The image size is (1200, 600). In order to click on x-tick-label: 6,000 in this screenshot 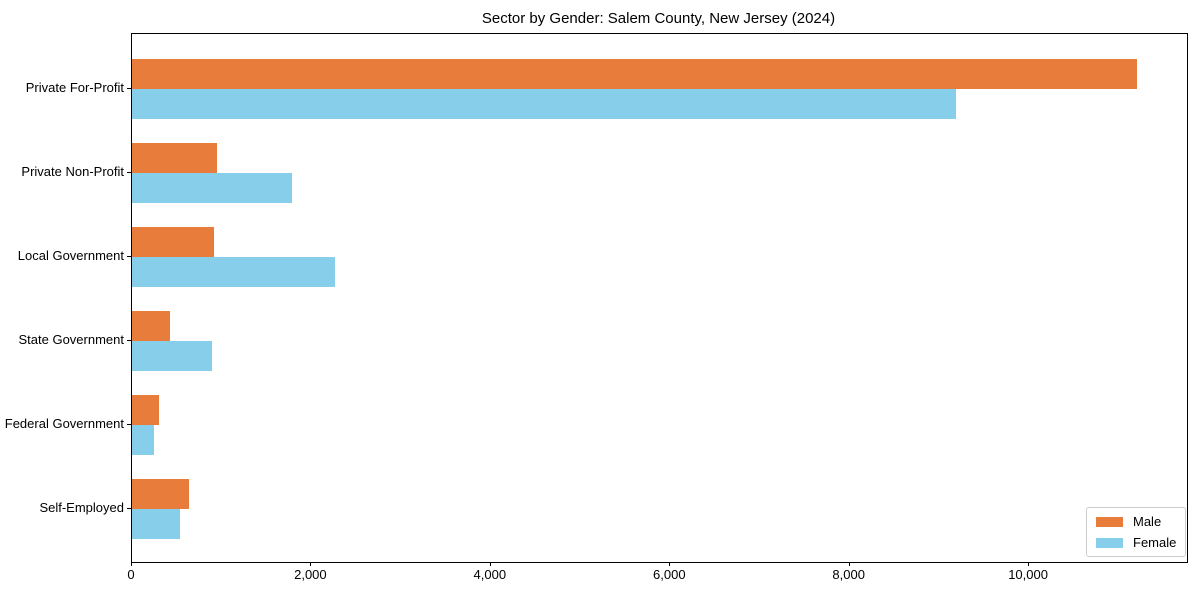, I will do `click(669, 574)`.